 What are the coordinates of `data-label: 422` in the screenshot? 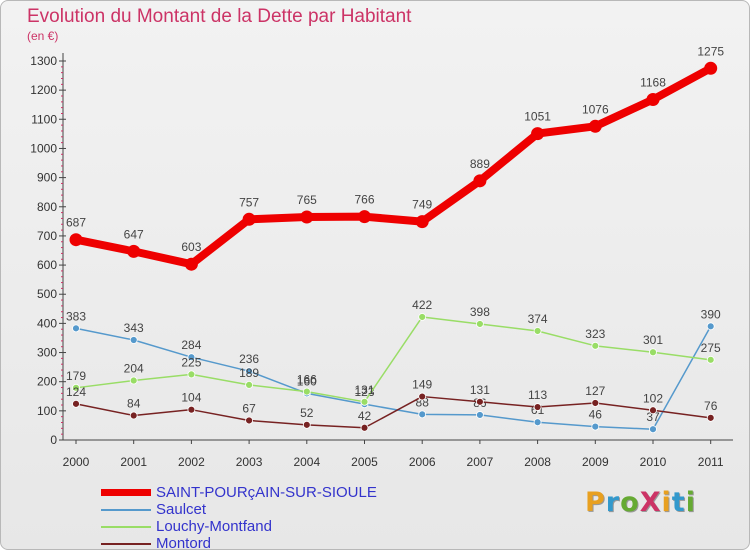 It's located at (422, 305).